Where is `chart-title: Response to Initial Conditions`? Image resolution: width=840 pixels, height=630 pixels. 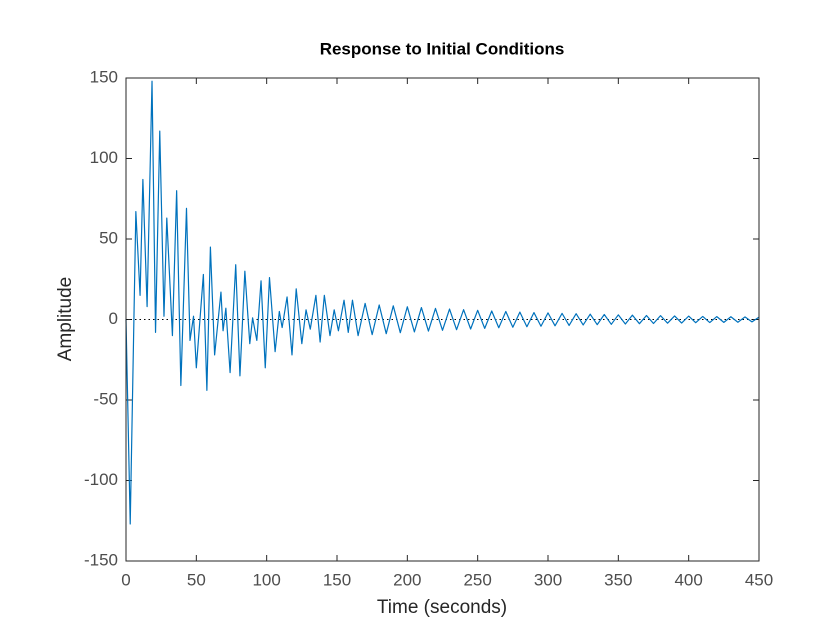
chart-title: Response to Initial Conditions is located at coordinates (442, 48).